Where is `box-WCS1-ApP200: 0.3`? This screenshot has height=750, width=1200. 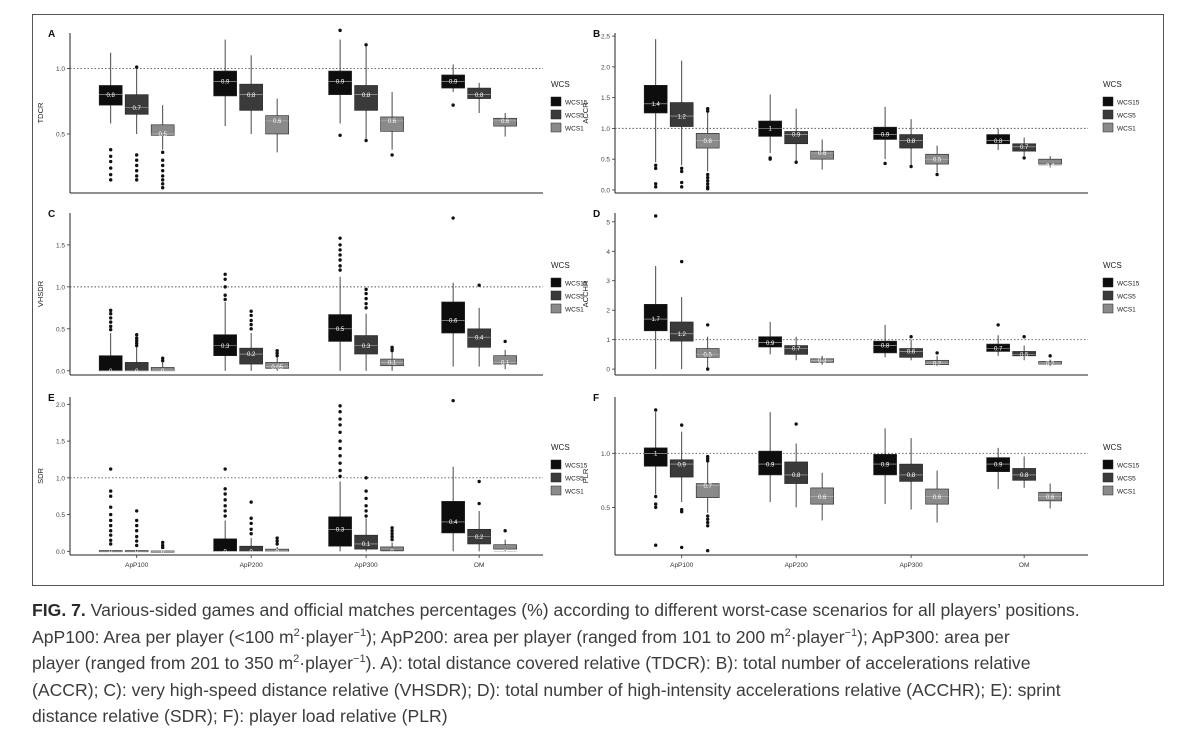
box-WCS1-ApP200: 0.3 is located at coordinates (822, 360).